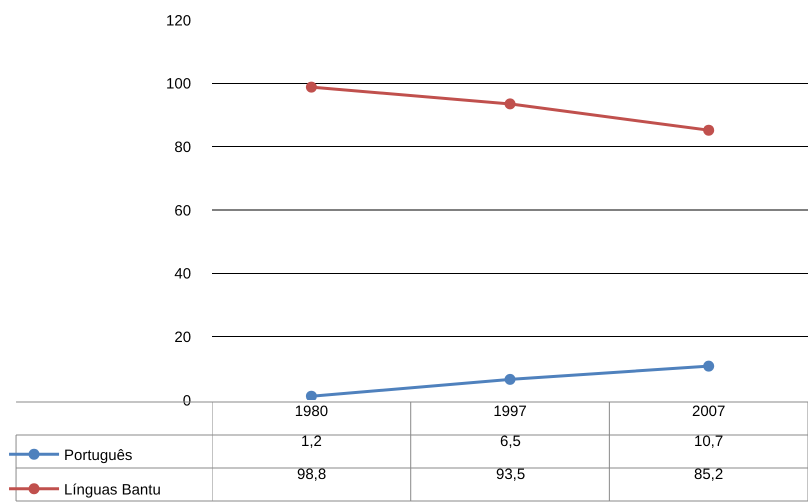  Describe the element at coordinates (179, 21) in the screenshot. I see `y-tick-label: 120` at that location.